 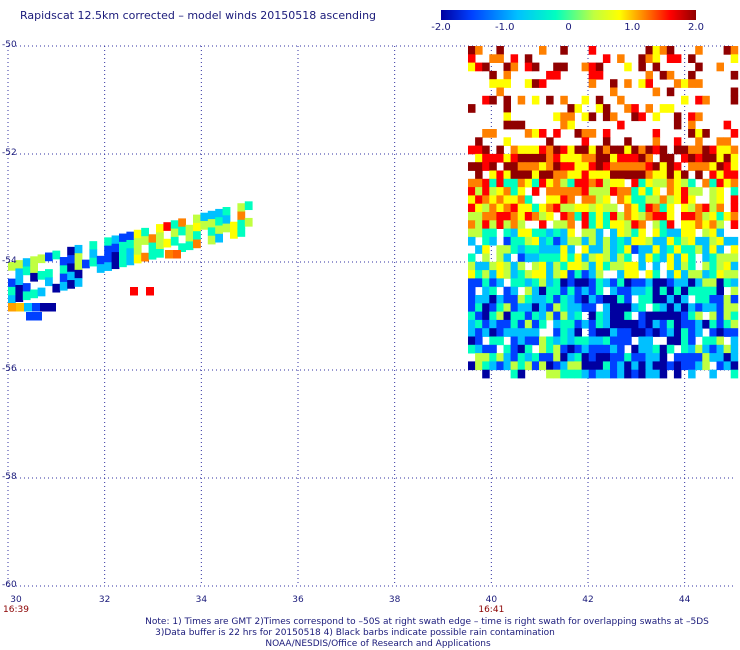 What do you see at coordinates (588, 600) in the screenshot?
I see `x-tick-label: 42` at bounding box center [588, 600].